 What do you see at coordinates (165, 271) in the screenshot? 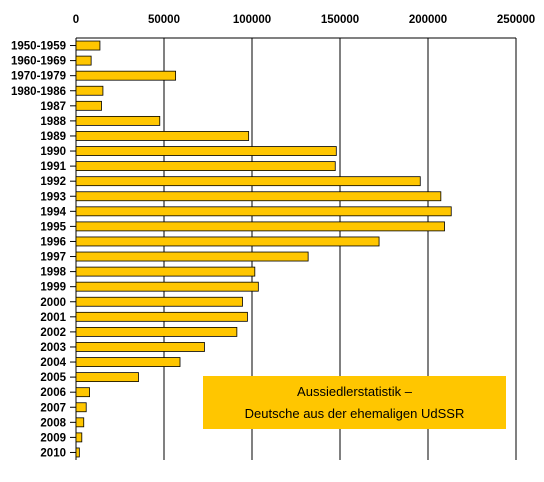
I see `bar-1998` at bounding box center [165, 271].